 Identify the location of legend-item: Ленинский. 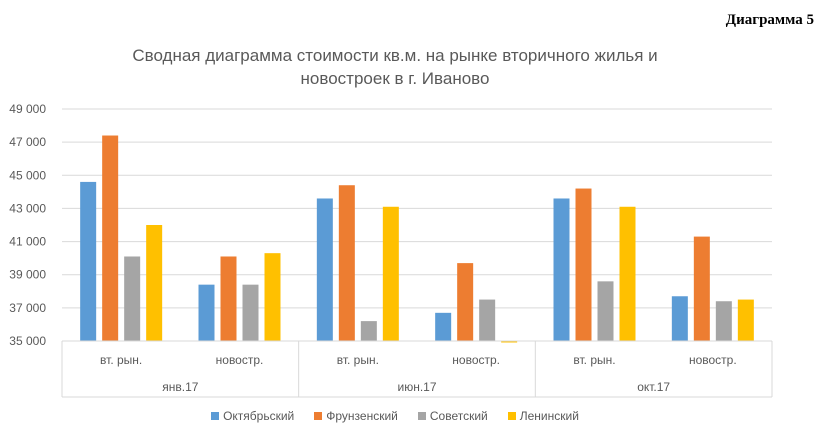
(543, 416).